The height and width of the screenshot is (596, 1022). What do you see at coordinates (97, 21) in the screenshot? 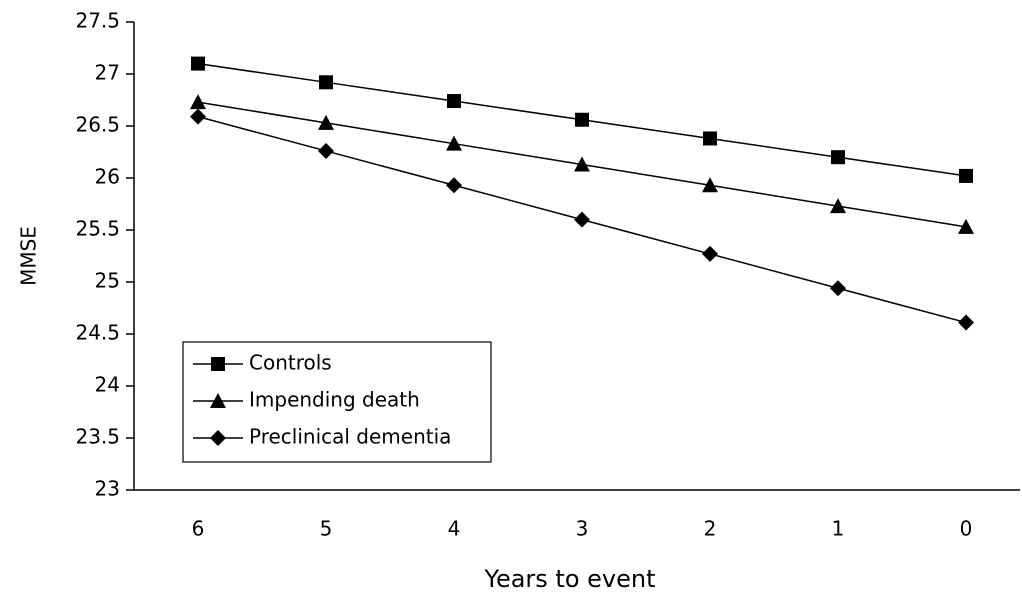
I see `y-tick-label: 27.5` at bounding box center [97, 21].